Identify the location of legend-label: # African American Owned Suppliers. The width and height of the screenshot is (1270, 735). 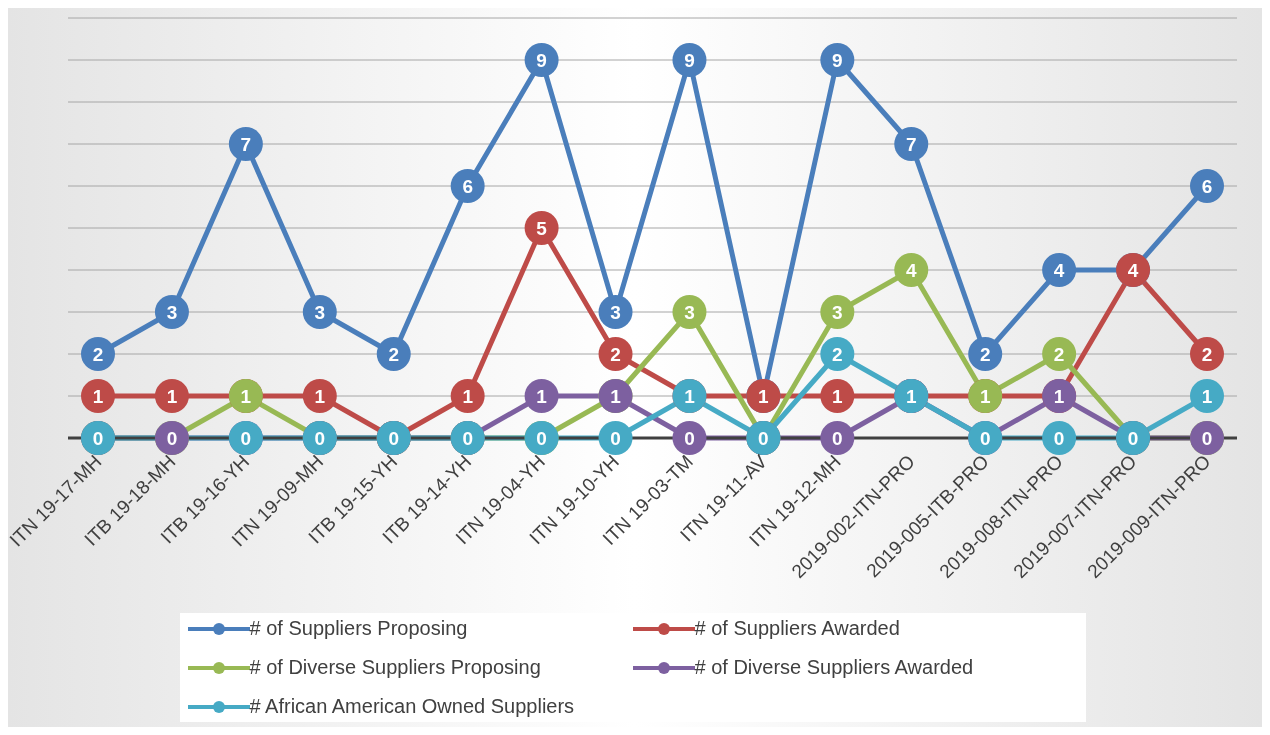
(412, 706).